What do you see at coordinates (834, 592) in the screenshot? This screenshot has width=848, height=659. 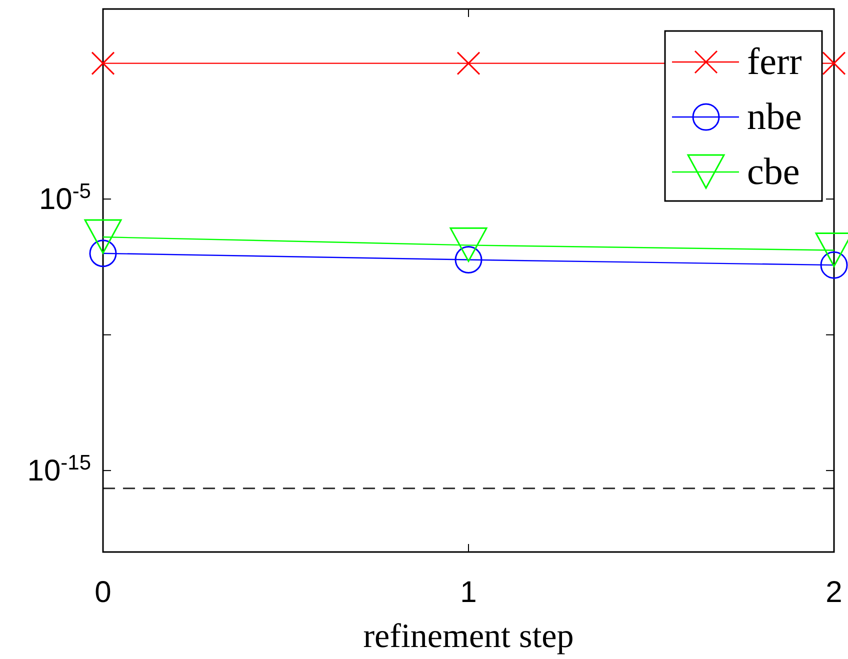 I see `x-tick-label: 2` at bounding box center [834, 592].